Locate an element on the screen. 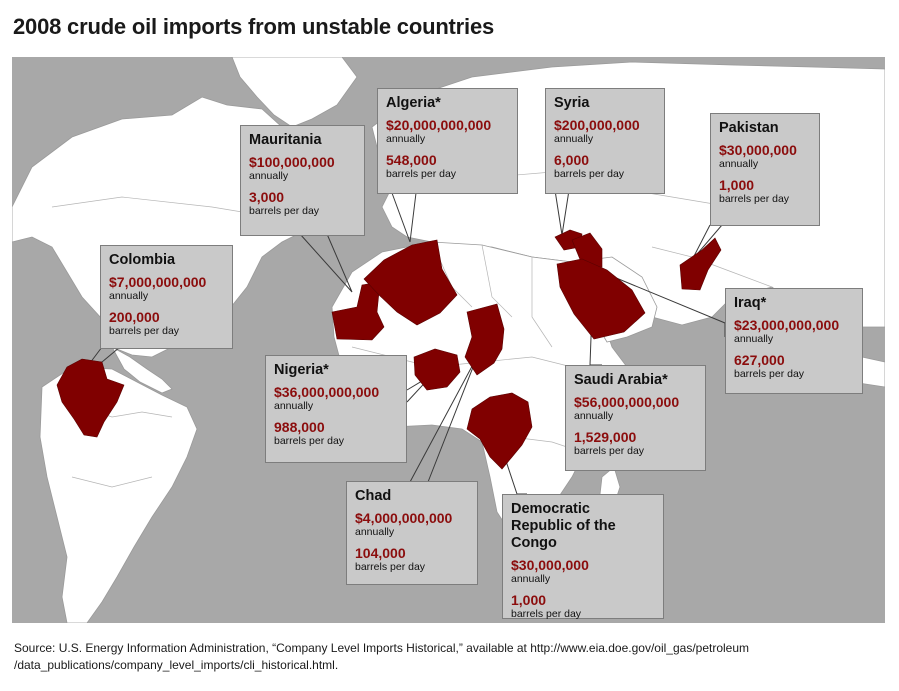  country-shape-pakistan is located at coordinates (700, 264).